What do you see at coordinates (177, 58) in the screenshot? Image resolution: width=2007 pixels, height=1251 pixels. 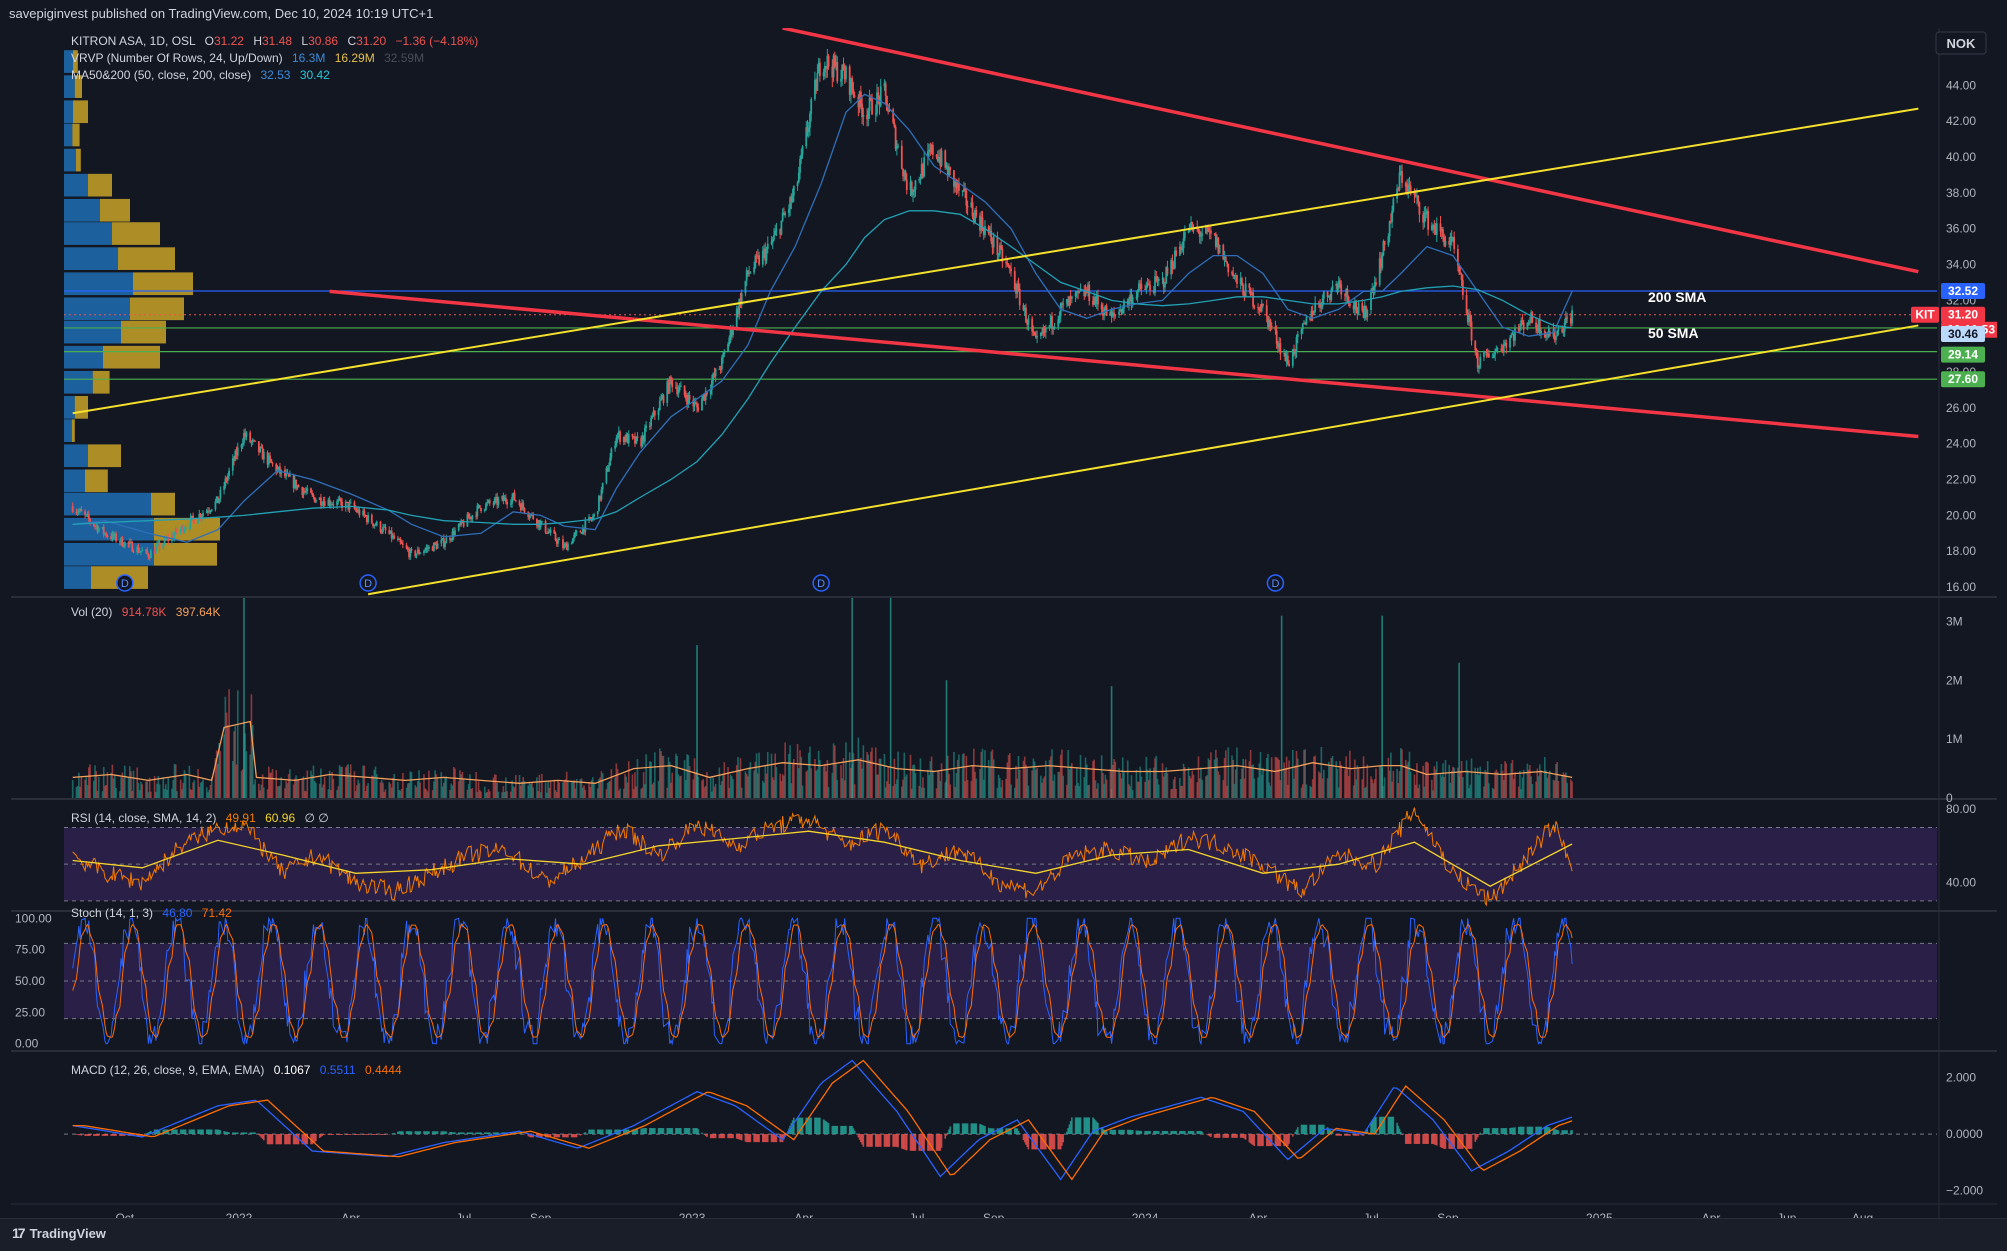 I see `legend-vrvp: VRVP (Number Of Rows, 24, Up/Down)` at bounding box center [177, 58].